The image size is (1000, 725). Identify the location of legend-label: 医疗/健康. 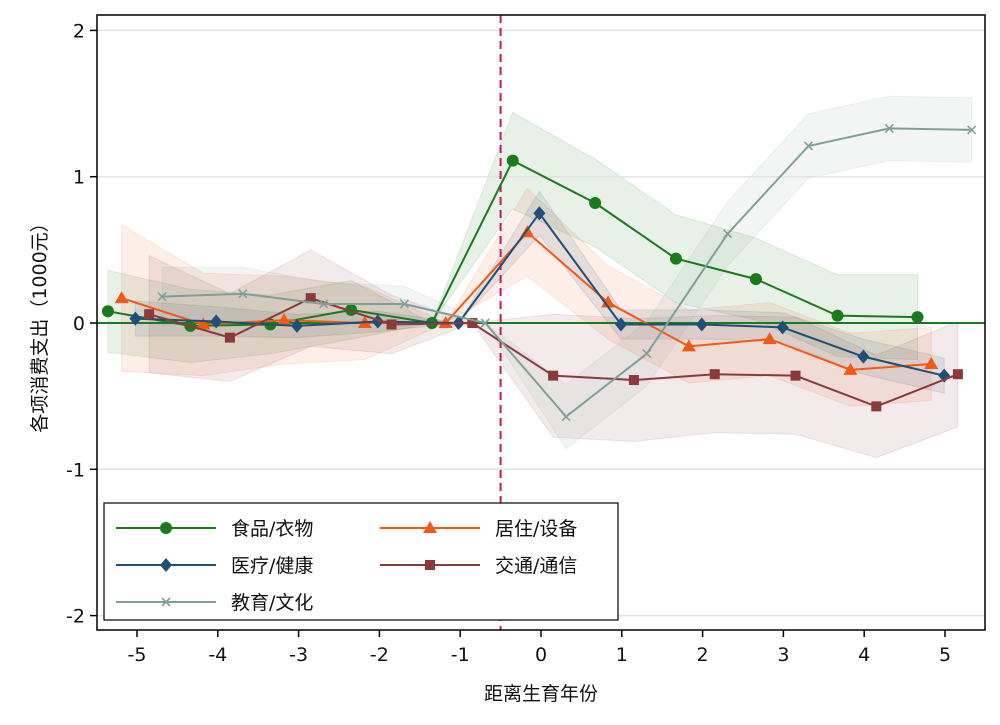
(272, 566).